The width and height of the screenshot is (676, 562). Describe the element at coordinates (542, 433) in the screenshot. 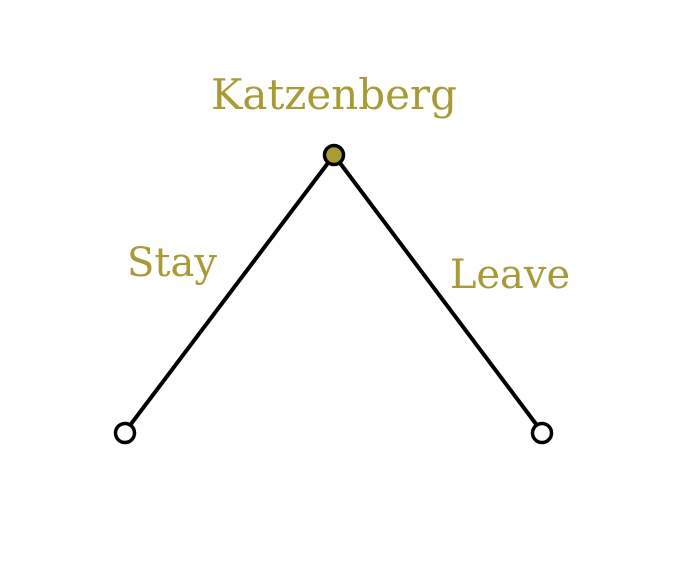

I see `leaf-node-leave` at that location.